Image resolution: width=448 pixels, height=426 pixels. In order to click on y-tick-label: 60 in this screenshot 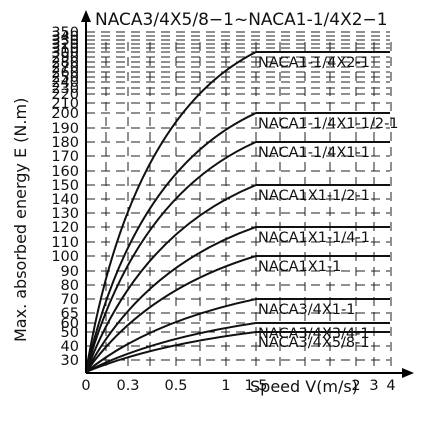, I will do `click(70, 324)`.